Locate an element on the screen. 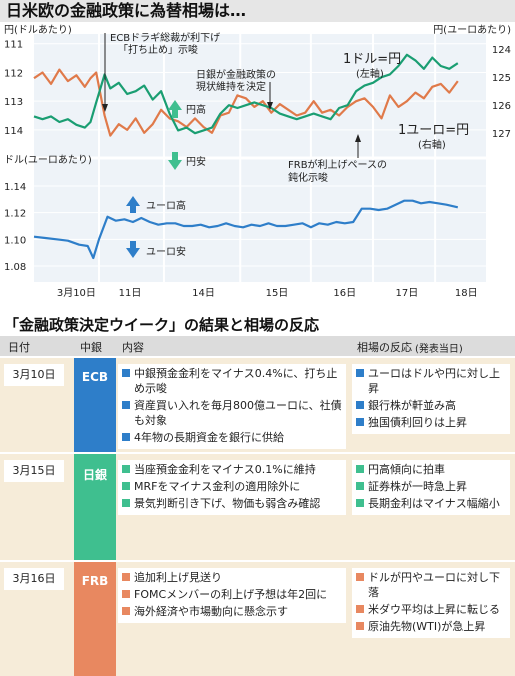  right-tick-label: 126 is located at coordinates (501, 106).